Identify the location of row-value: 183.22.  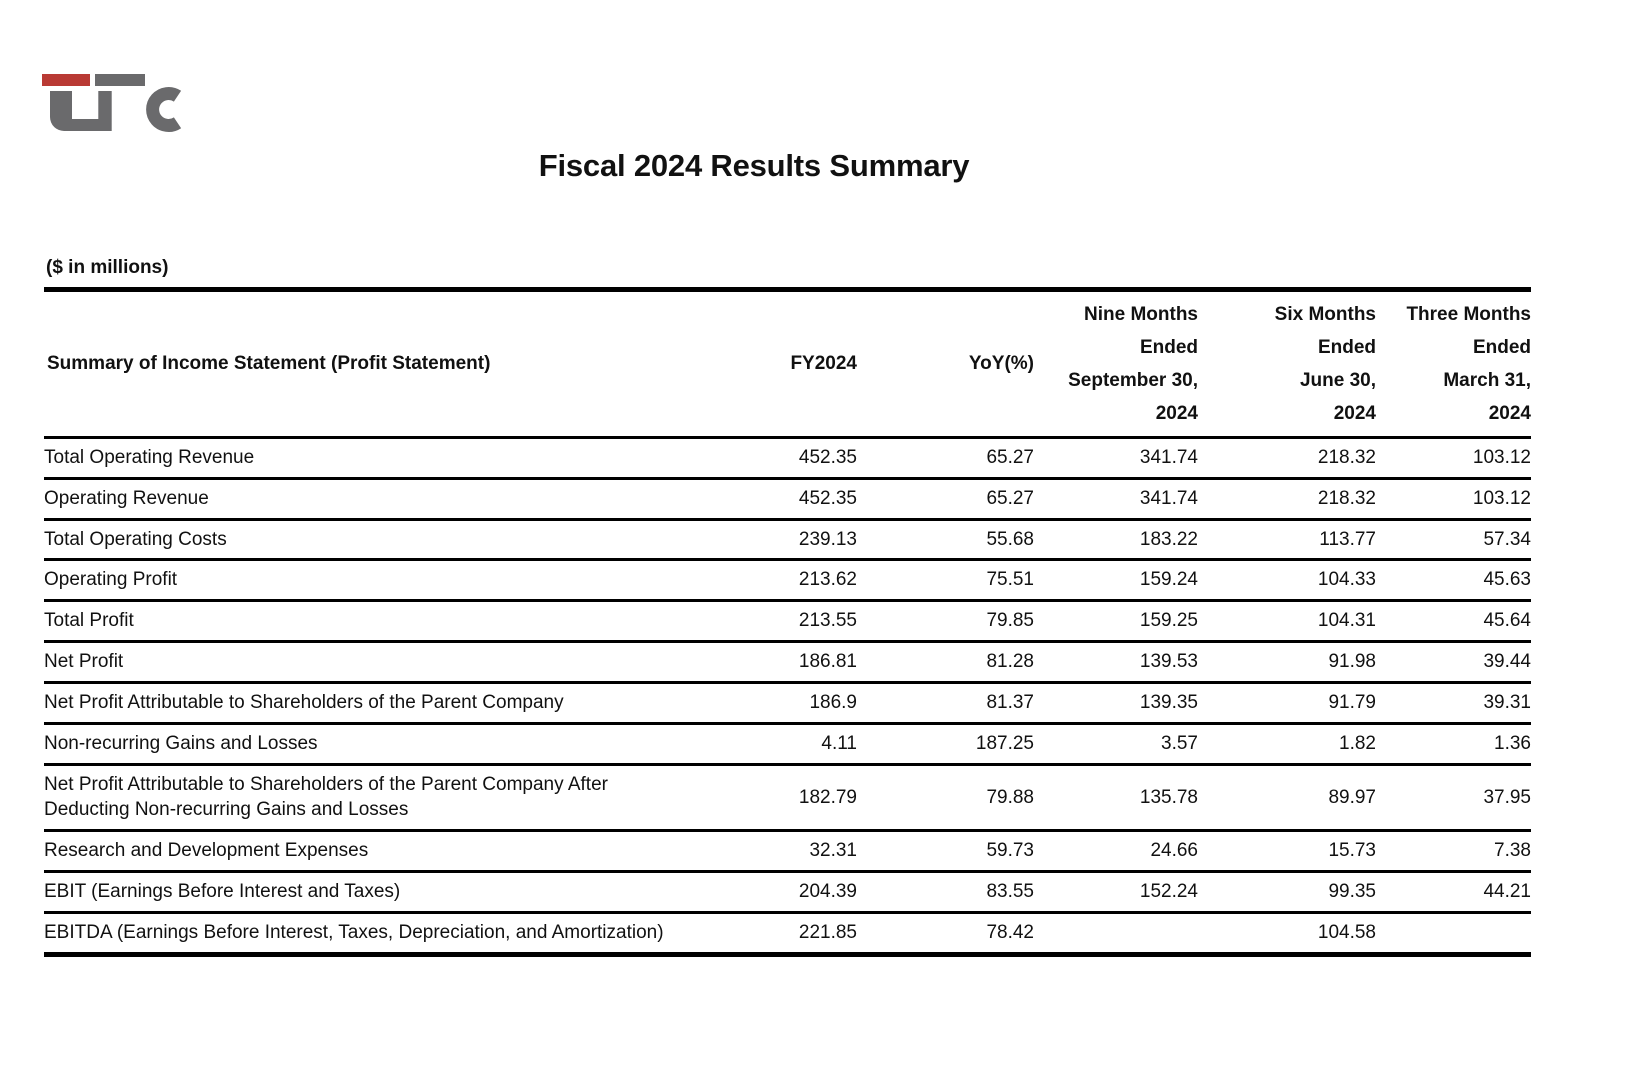
(1116, 540).